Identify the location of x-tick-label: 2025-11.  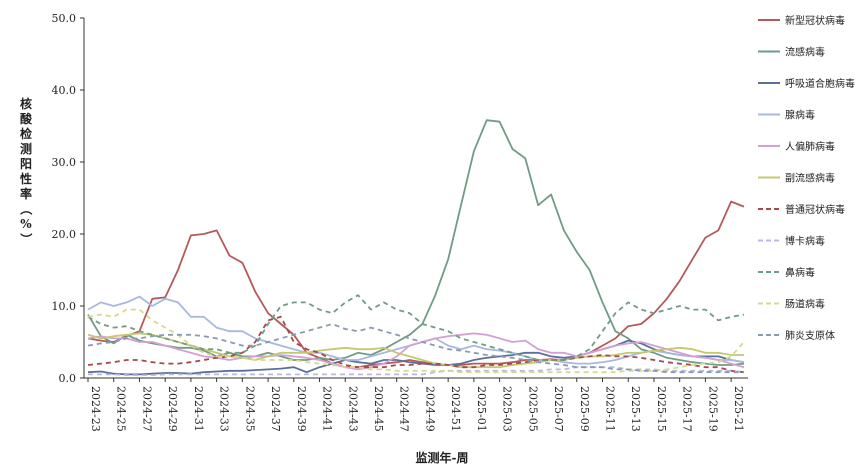
(610, 409).